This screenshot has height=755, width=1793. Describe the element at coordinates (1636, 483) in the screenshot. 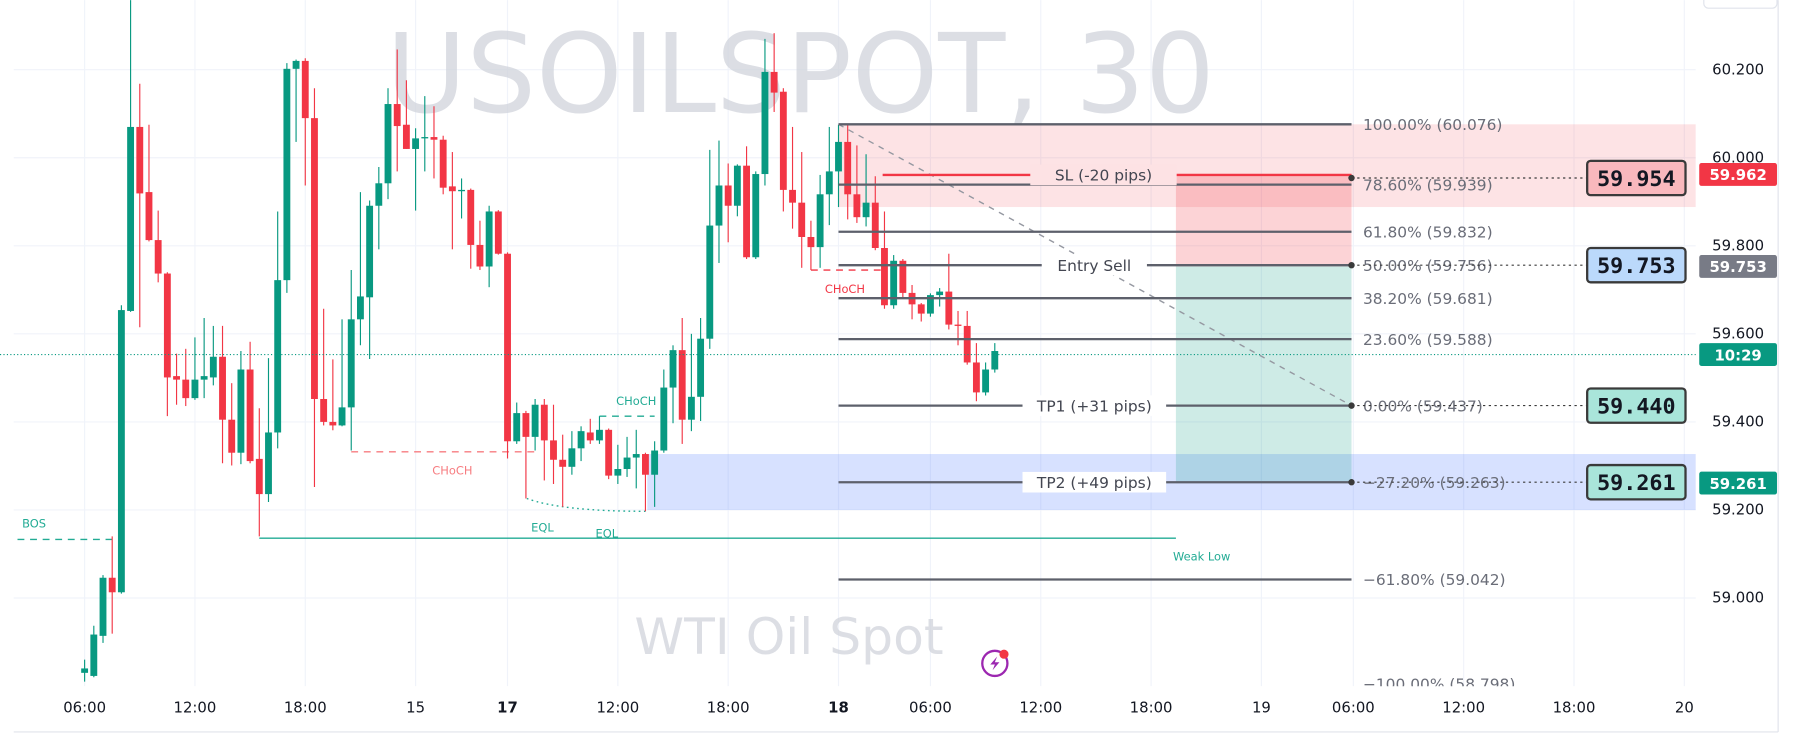

I see `callout-price: 59.261` at that location.